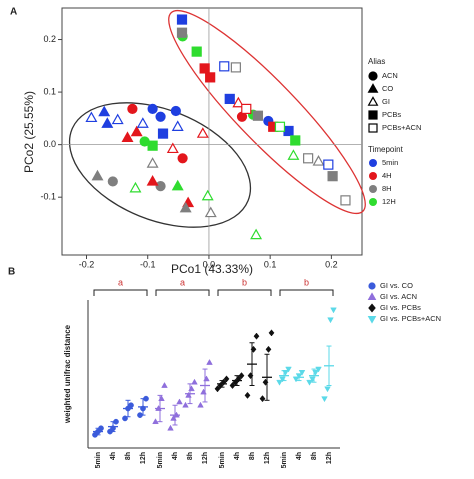 The image size is (474, 479). Describe the element at coordinates (390, 75) in the screenshot. I see `legend-label: ACN` at that location.